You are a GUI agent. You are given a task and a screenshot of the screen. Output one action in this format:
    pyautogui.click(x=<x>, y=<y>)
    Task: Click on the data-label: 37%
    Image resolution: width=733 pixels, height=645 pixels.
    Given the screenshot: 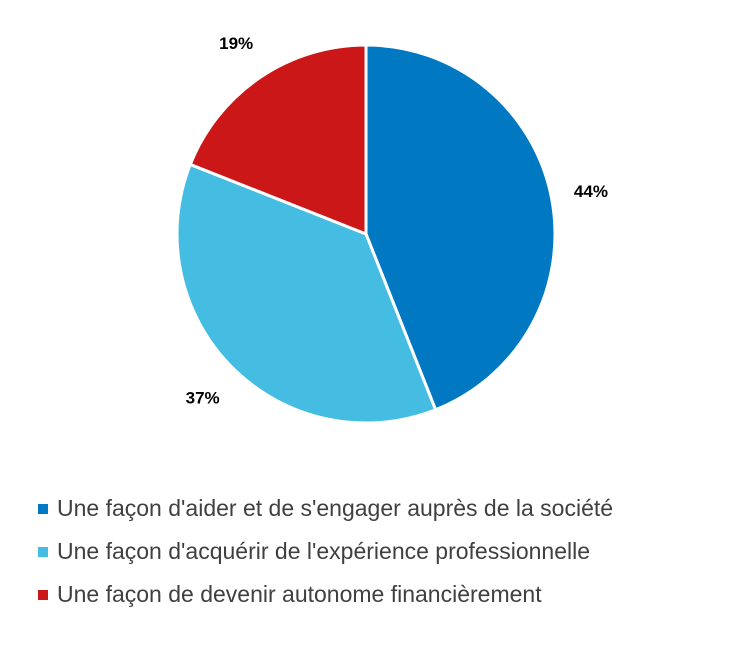 What is the action you would take?
    pyautogui.click(x=203, y=397)
    